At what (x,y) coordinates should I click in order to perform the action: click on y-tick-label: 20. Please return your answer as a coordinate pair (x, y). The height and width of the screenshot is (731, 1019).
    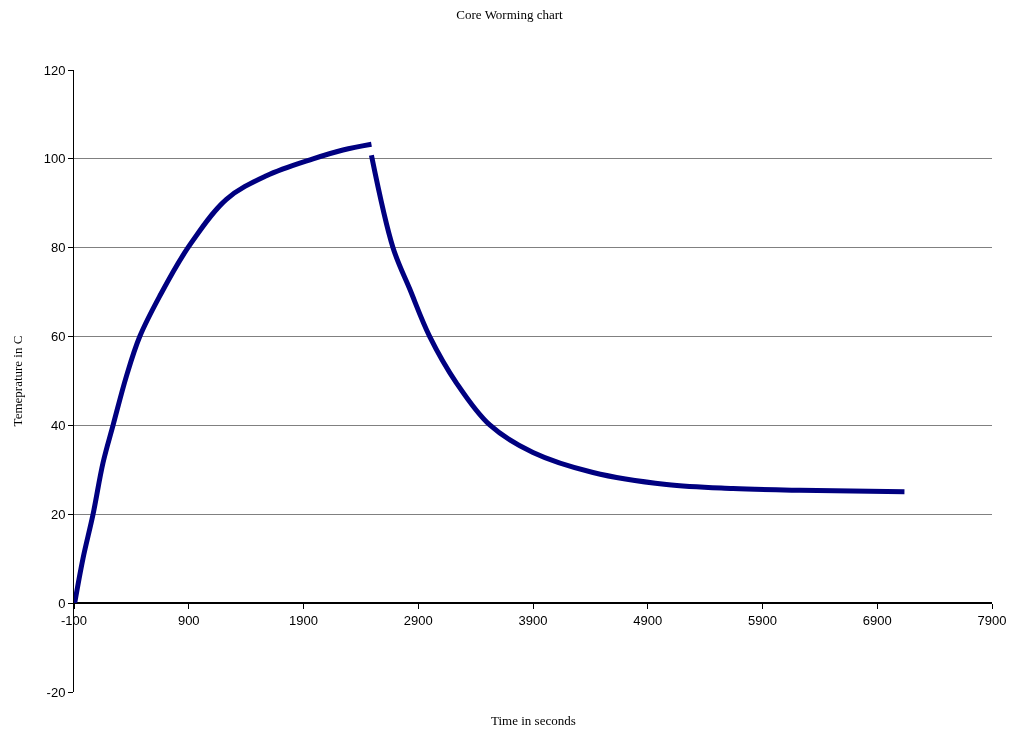
    Looking at the image, I should click on (58, 514).